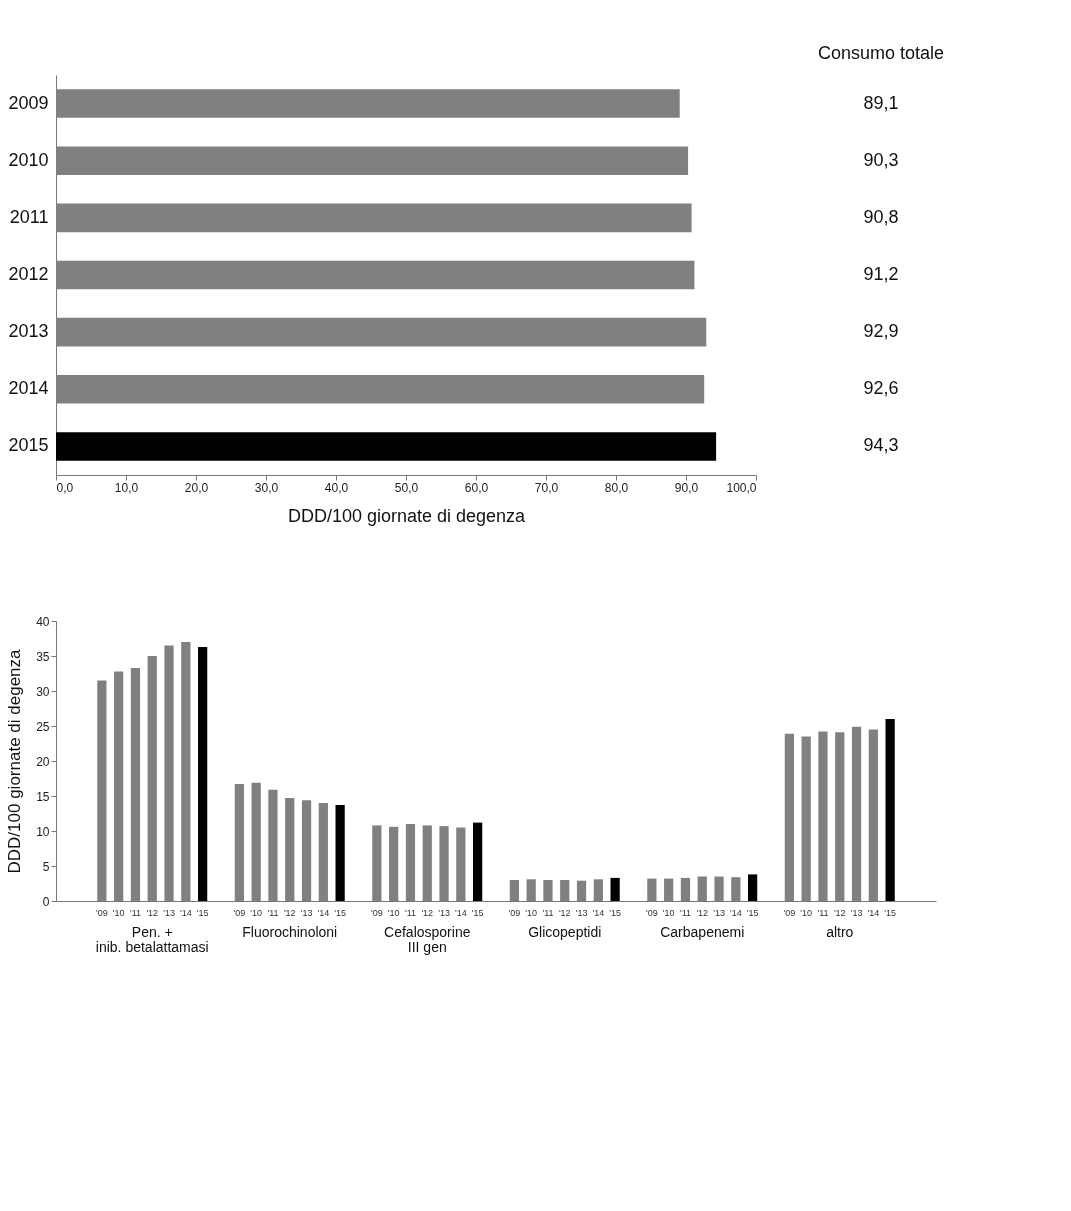  I want to click on data-label: 90,3, so click(881, 159).